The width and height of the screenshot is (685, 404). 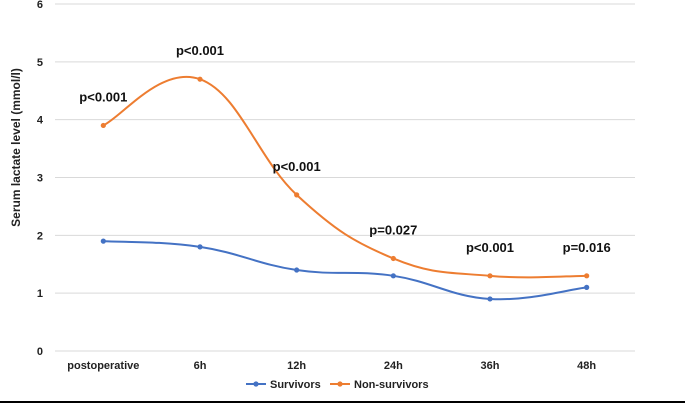 I want to click on legend: Survivors Non-survivors, so click(x=337, y=385).